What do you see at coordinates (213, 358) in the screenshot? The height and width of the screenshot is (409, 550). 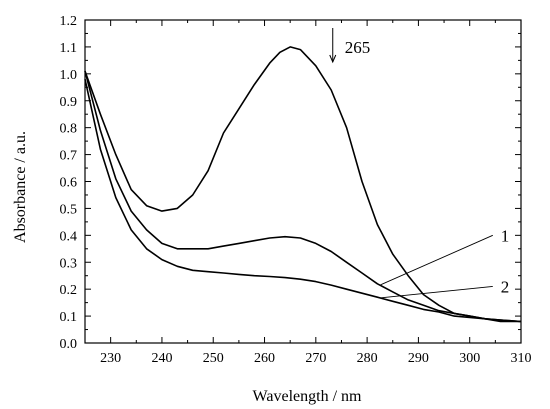 I see `x-tick-label: 250` at bounding box center [213, 358].